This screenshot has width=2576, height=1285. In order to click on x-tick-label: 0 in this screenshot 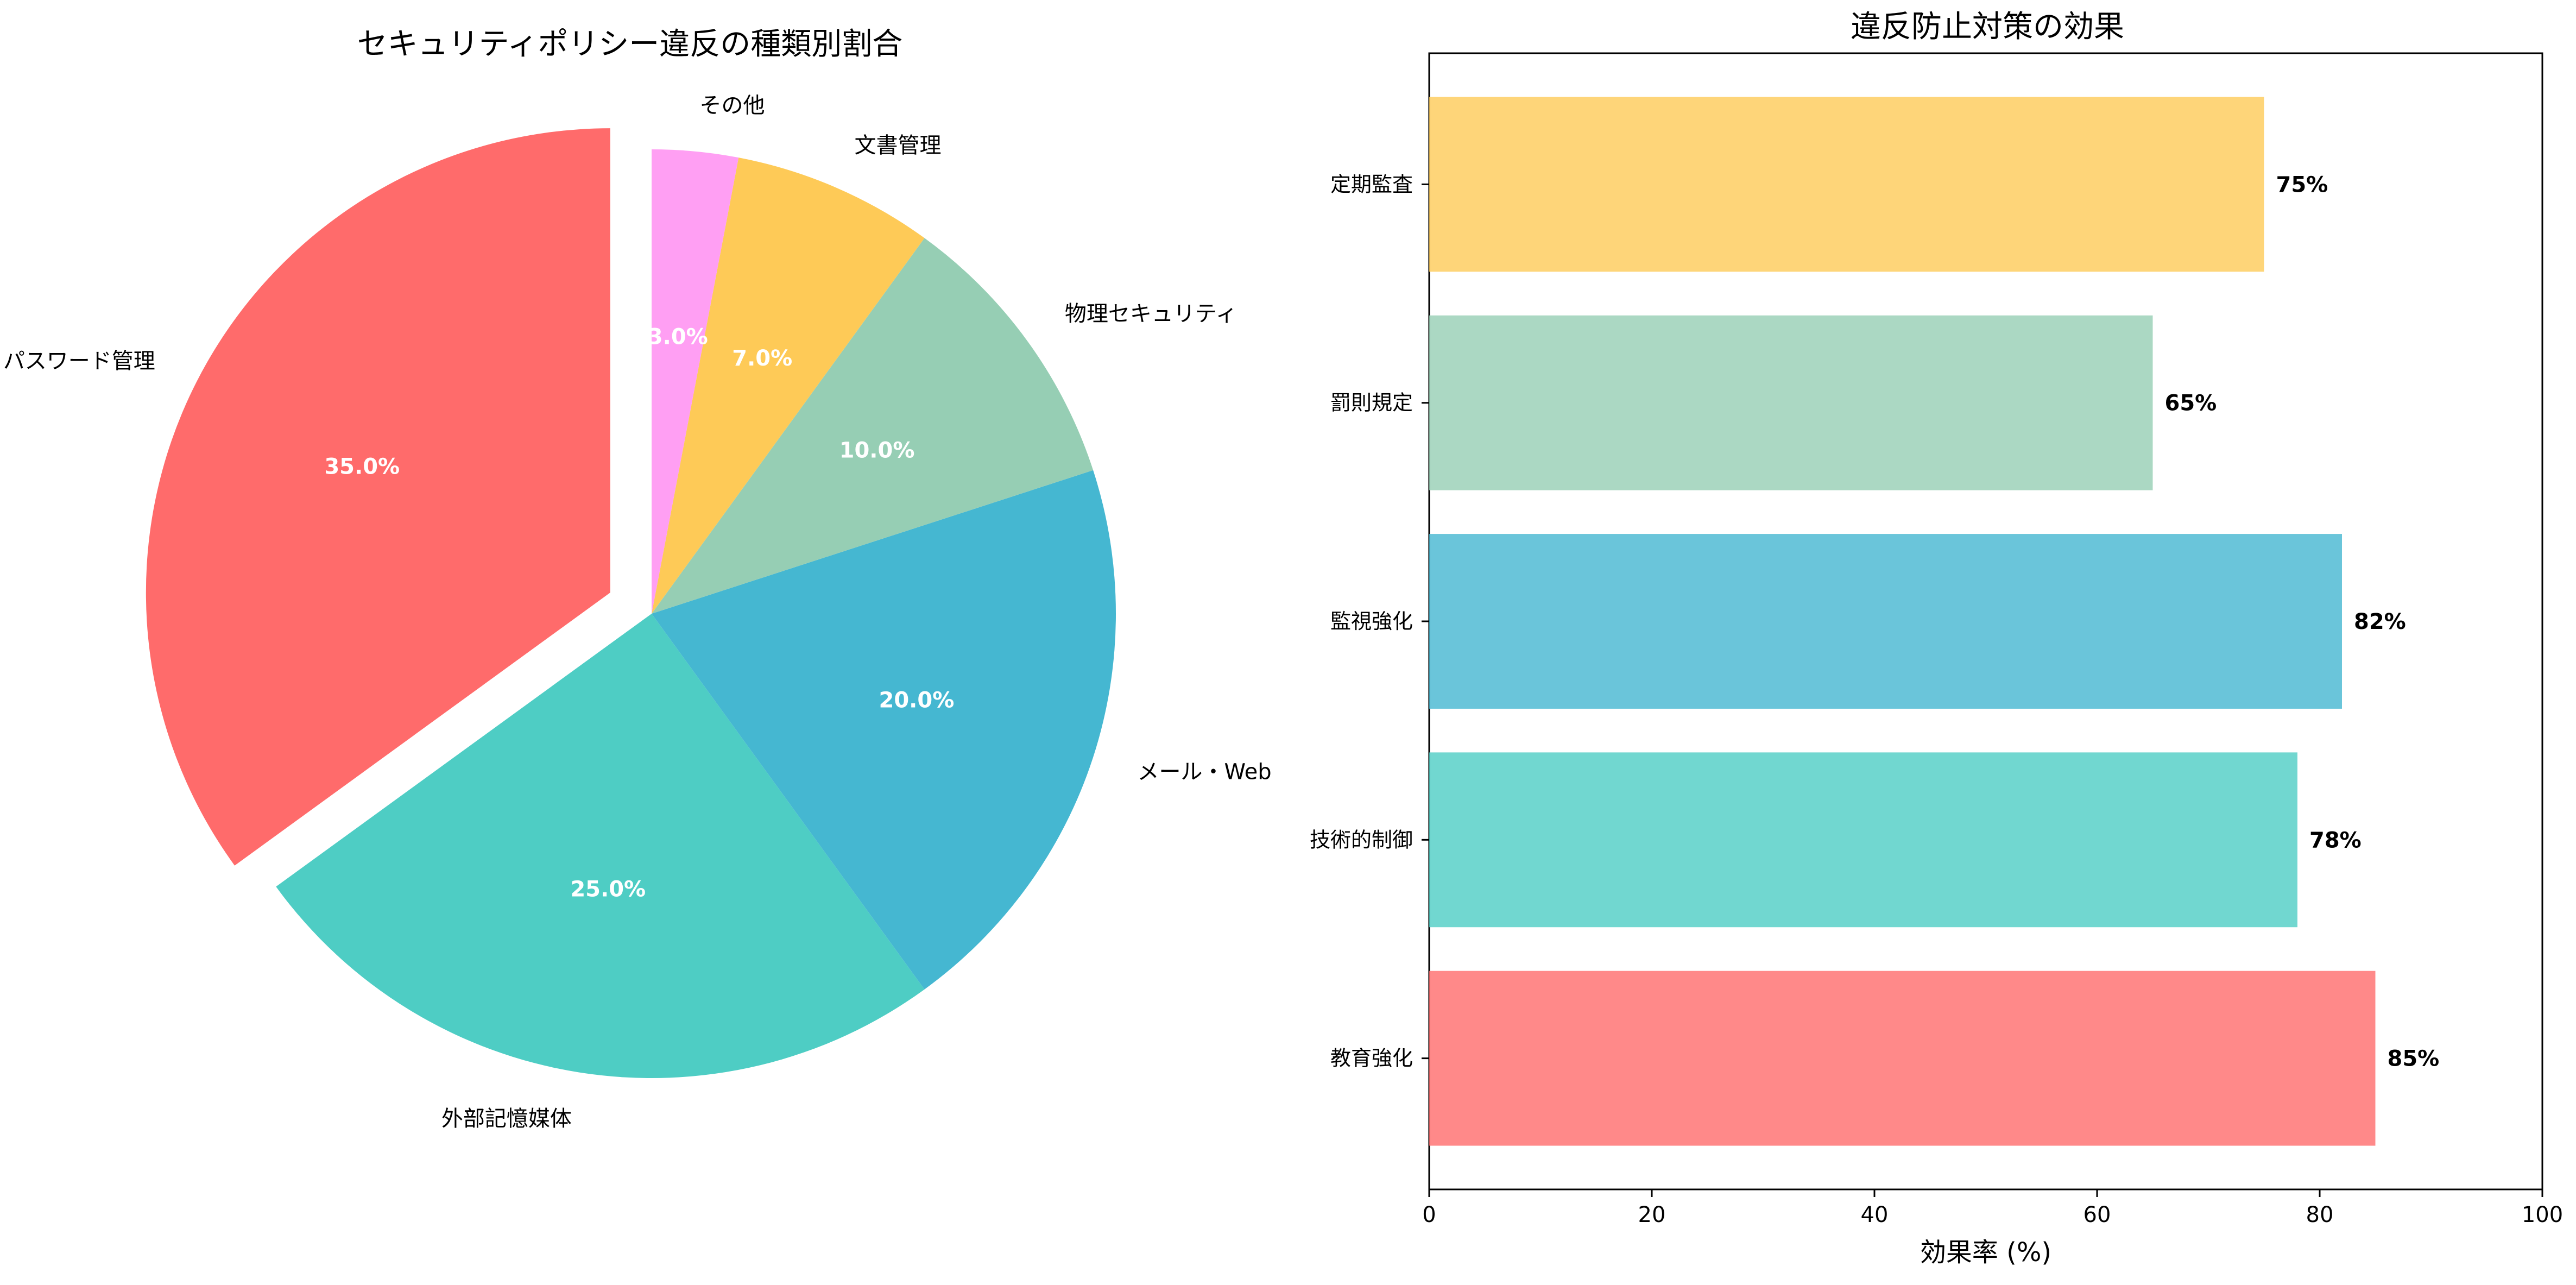, I will do `click(1429, 1214)`.